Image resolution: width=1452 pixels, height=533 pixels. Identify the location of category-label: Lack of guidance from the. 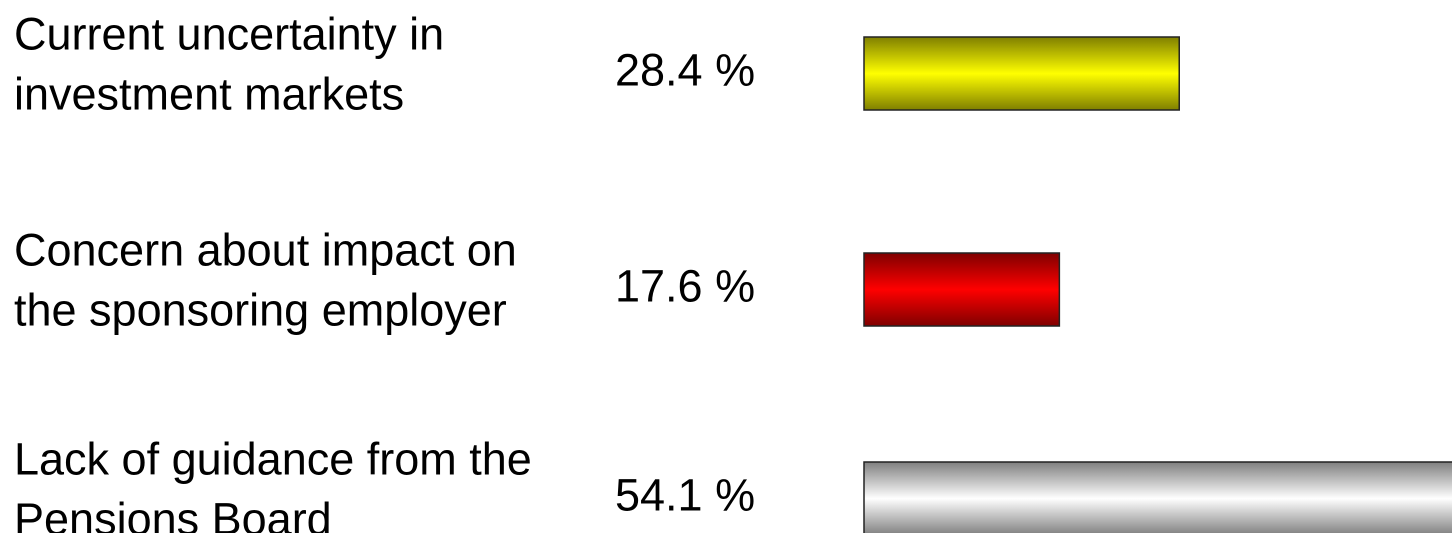
(273, 458).